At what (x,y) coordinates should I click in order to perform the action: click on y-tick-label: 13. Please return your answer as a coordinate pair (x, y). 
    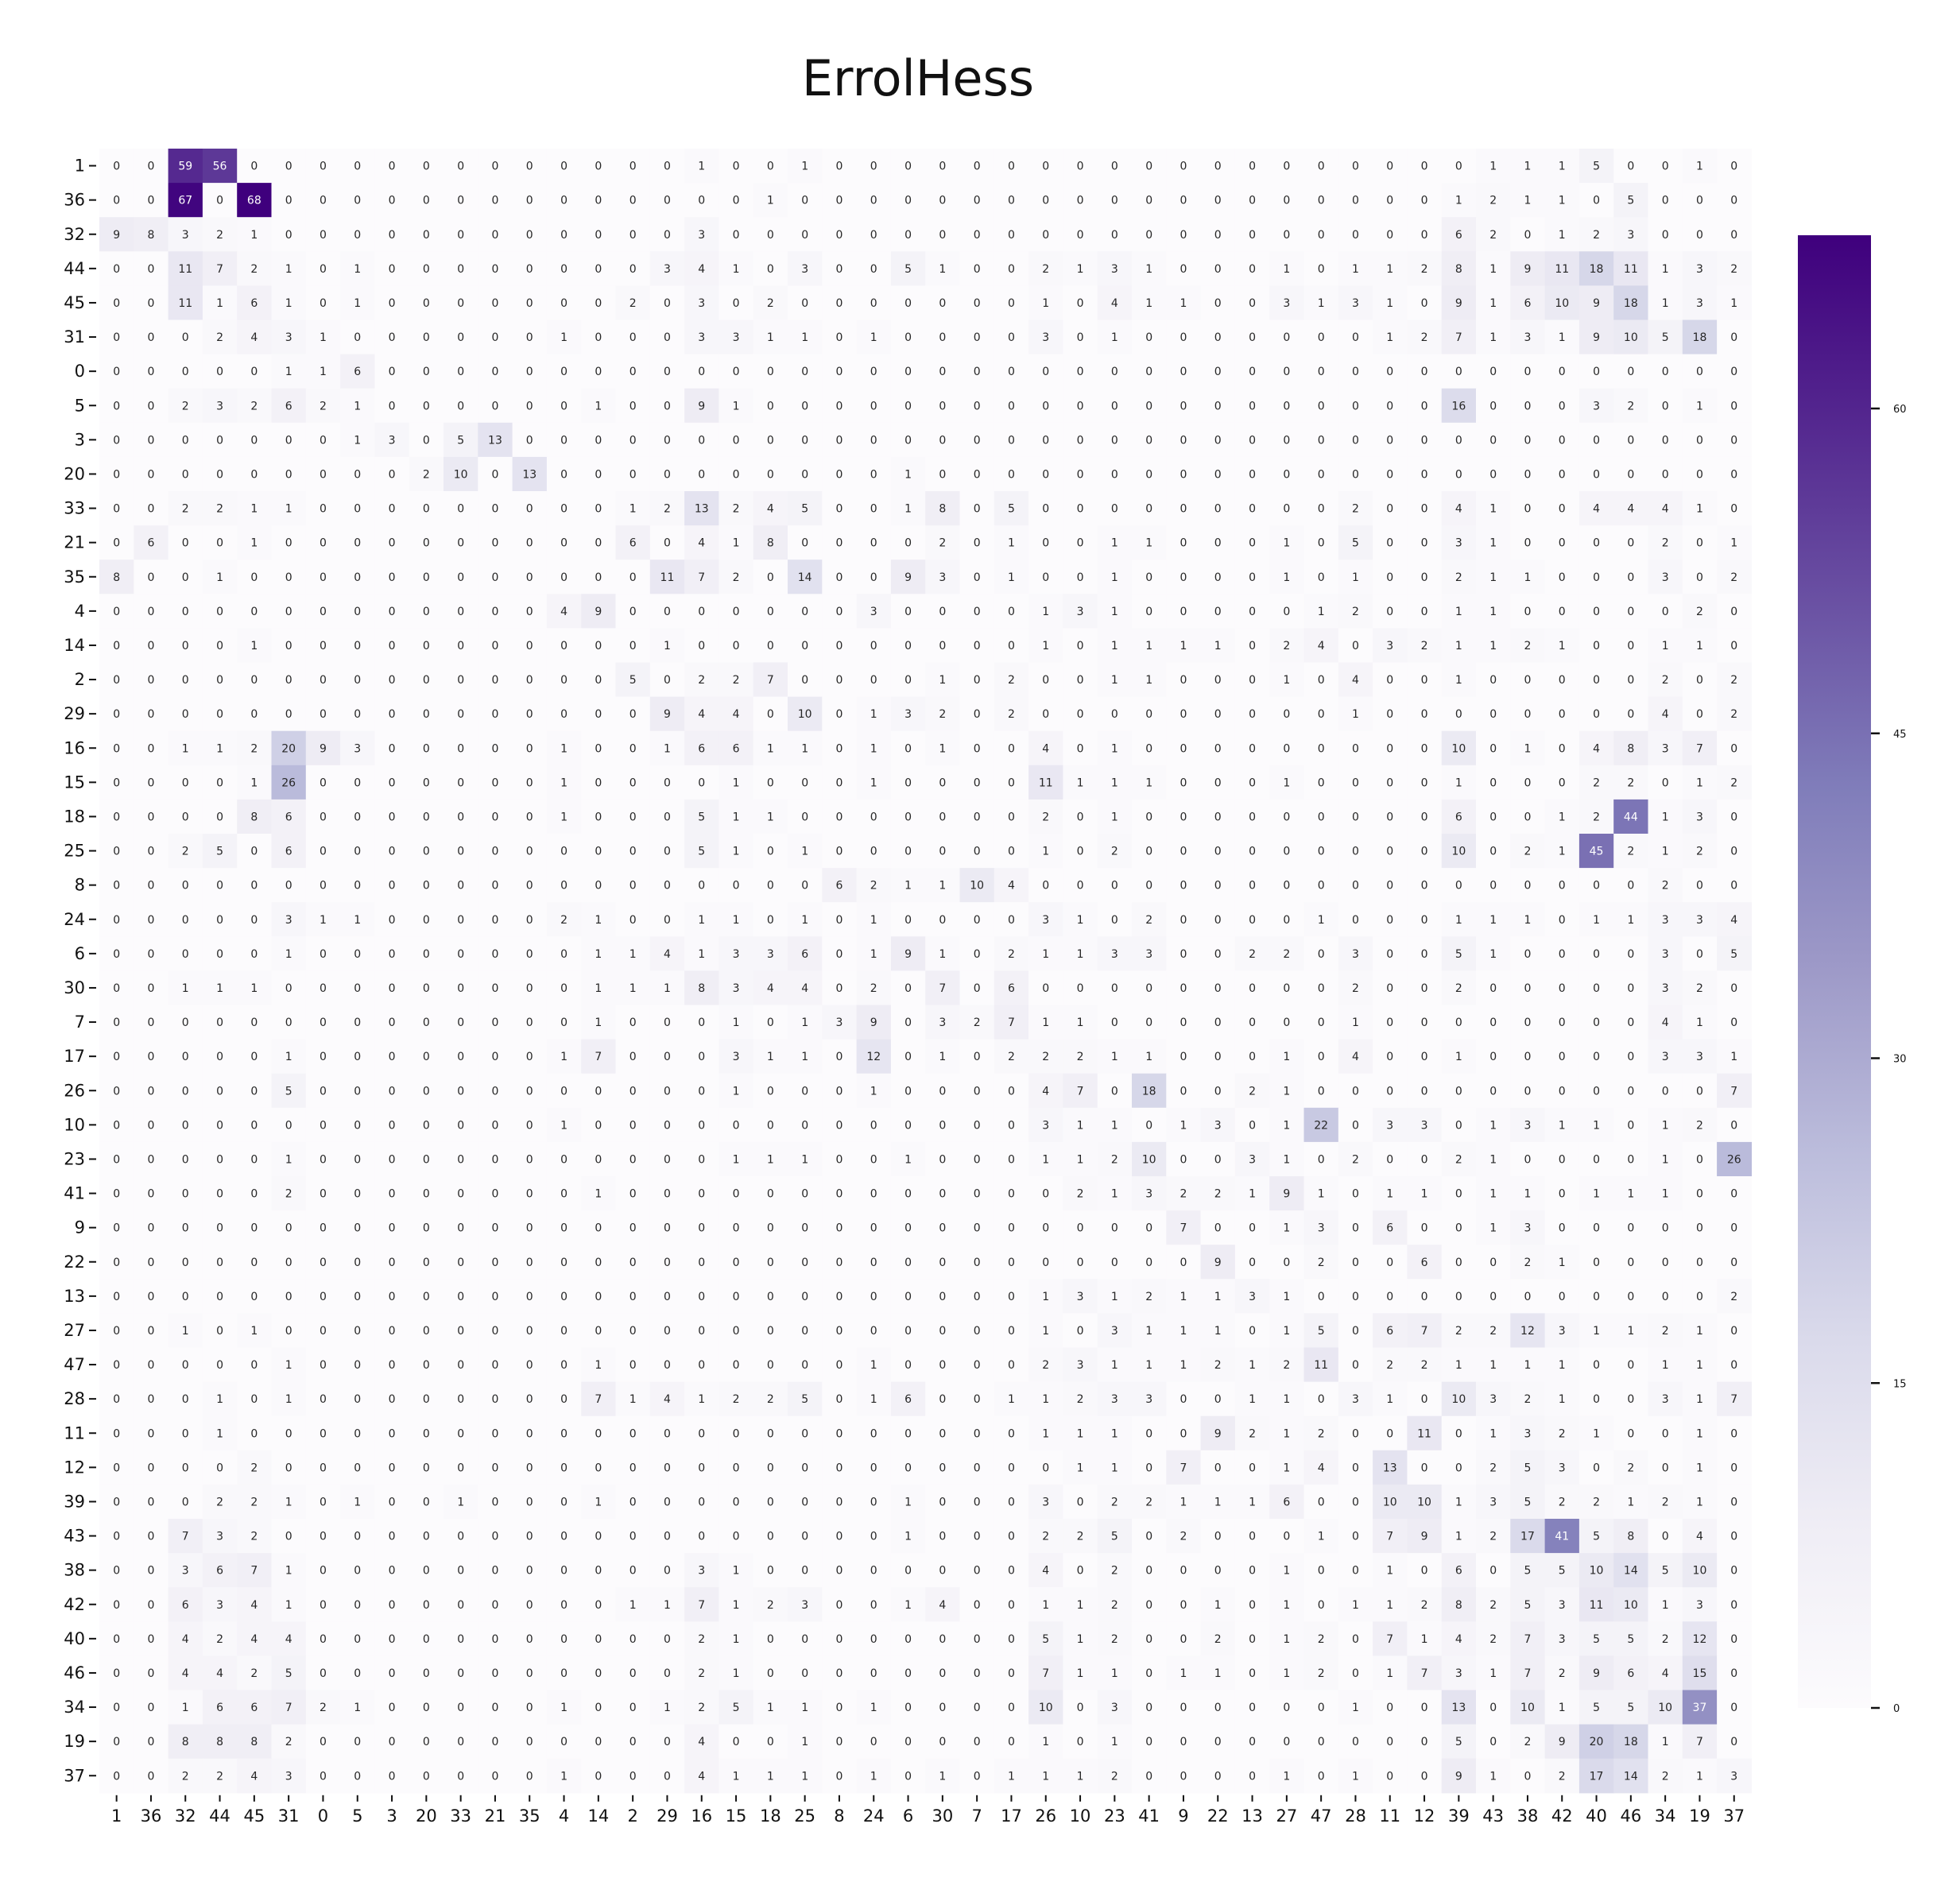
    Looking at the image, I should click on (74, 1296).